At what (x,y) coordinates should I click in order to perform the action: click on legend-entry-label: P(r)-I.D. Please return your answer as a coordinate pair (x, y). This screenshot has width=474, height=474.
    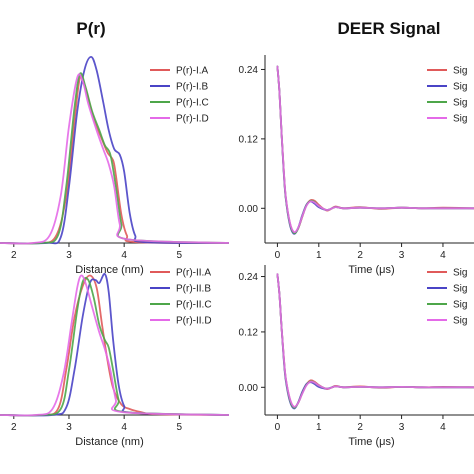
    Looking at the image, I should click on (192, 119).